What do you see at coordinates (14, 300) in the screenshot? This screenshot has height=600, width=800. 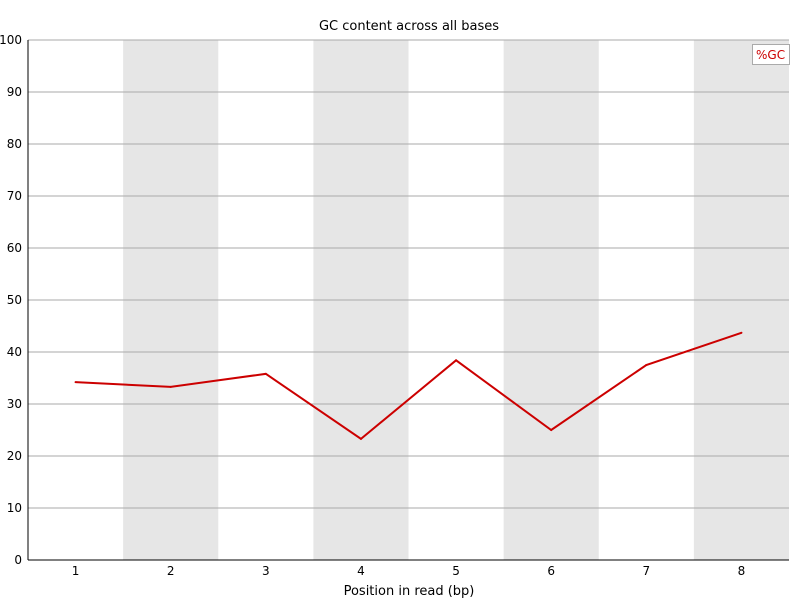 I see `y-tick-50: 50` at bounding box center [14, 300].